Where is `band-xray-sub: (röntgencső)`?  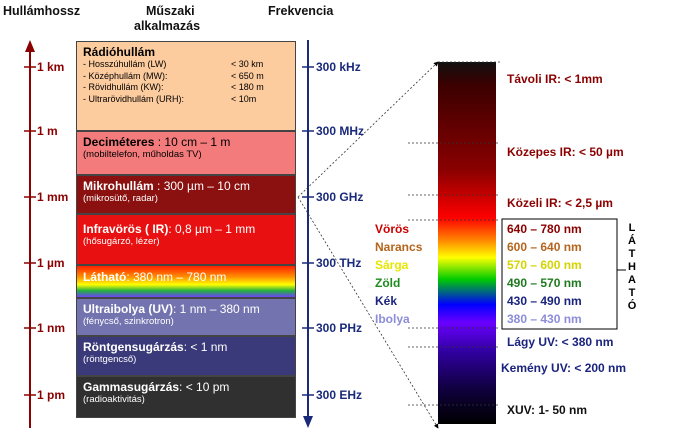 band-xray-sub: (röntgencső) is located at coordinates (110, 359).